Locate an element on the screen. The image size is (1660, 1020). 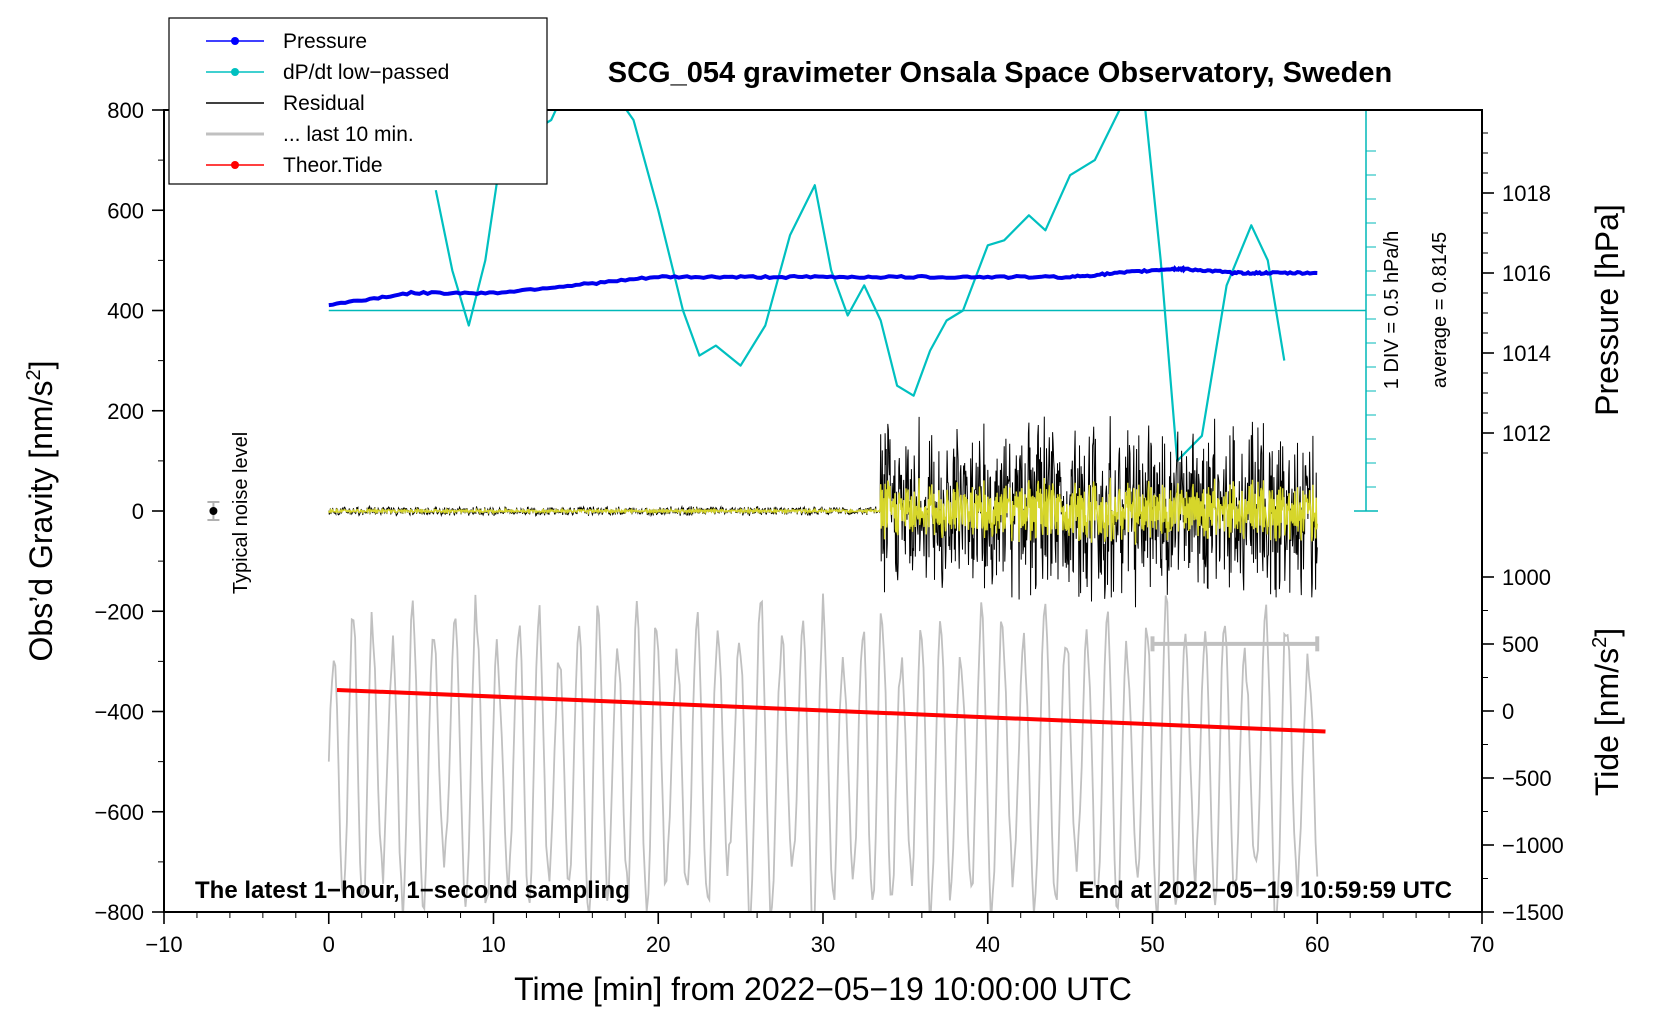
legend-label: Pressure is located at coordinates (325, 41).